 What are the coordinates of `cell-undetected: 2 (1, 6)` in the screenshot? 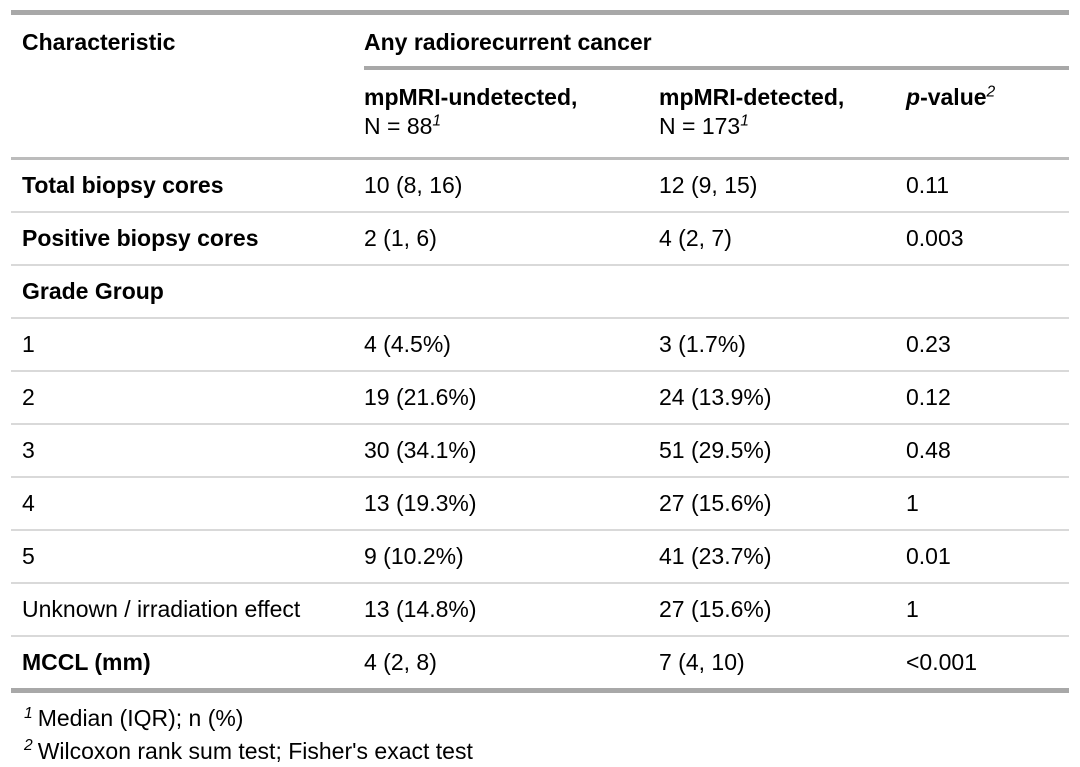 It's located at (511, 238).